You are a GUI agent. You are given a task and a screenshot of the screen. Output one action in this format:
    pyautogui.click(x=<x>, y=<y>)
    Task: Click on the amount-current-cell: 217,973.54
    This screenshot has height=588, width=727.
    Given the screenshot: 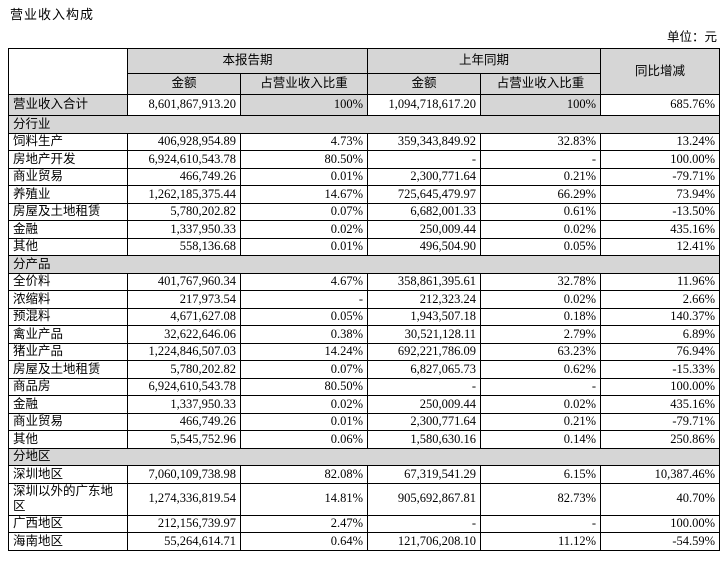 What is the action you would take?
    pyautogui.click(x=184, y=299)
    